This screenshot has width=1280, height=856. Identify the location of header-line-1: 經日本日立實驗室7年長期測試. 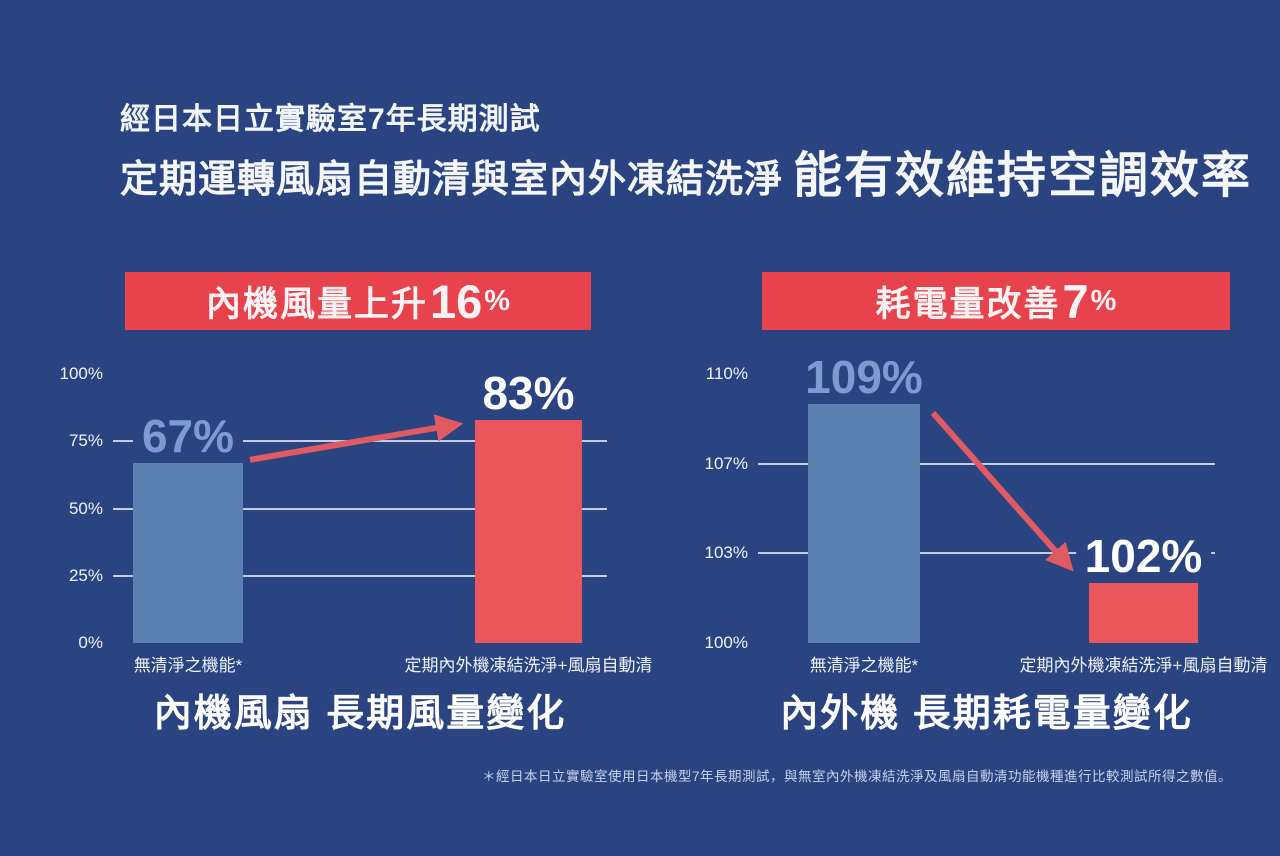
(330, 119).